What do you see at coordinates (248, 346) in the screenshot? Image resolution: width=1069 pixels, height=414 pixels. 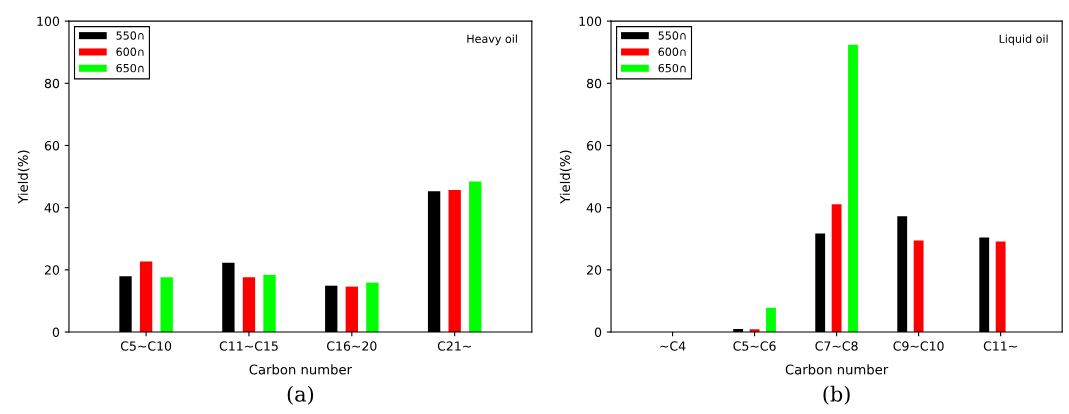 I see `x-tick-label: C11~C15` at bounding box center [248, 346].